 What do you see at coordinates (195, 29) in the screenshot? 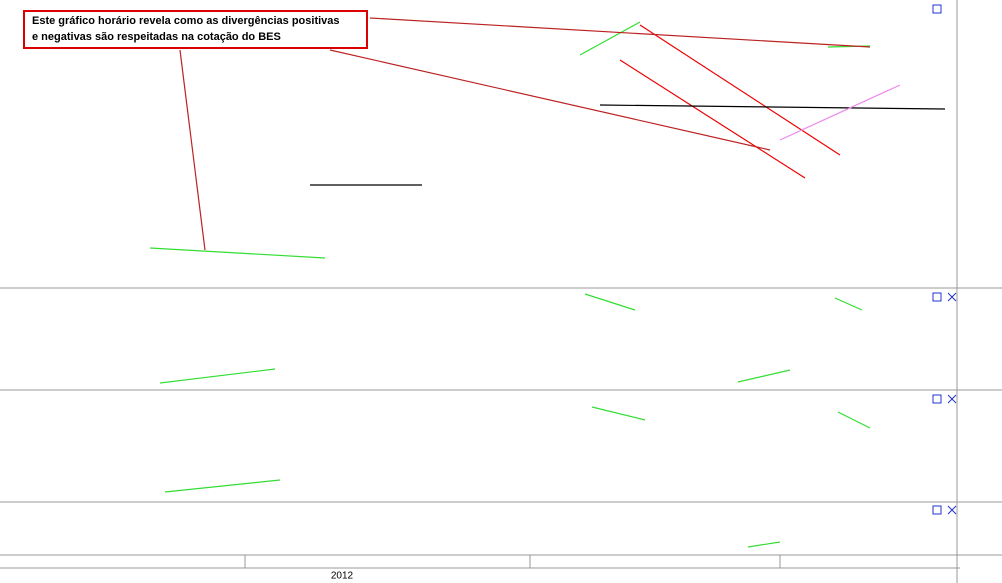
I see `annotation-box` at bounding box center [195, 29].